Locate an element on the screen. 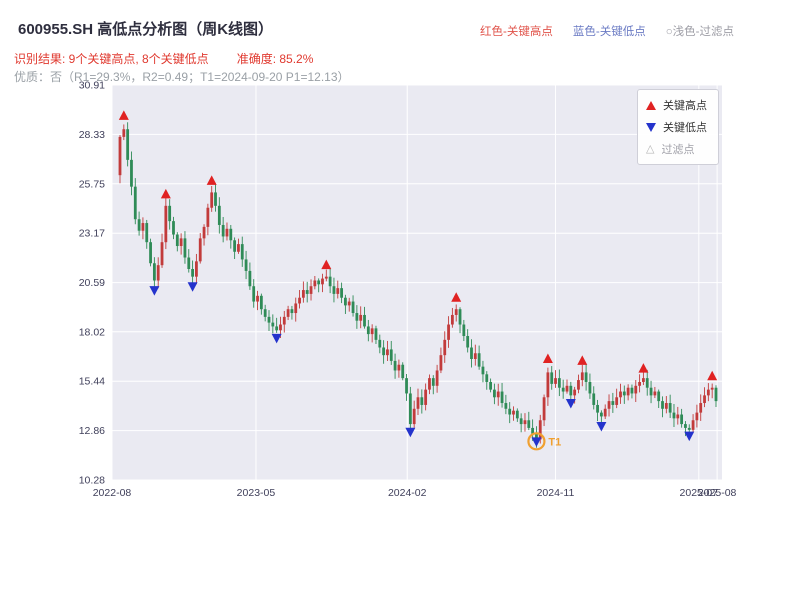 The width and height of the screenshot is (800, 600). legend-item-label: 关键低点 is located at coordinates (685, 128).